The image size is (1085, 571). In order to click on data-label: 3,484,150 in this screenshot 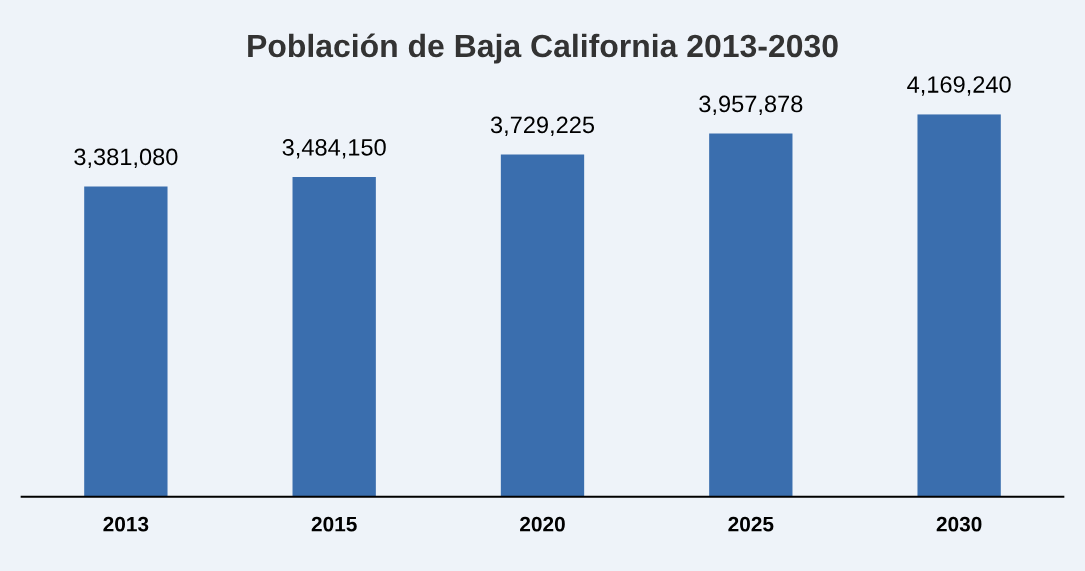, I will do `click(334, 149)`.